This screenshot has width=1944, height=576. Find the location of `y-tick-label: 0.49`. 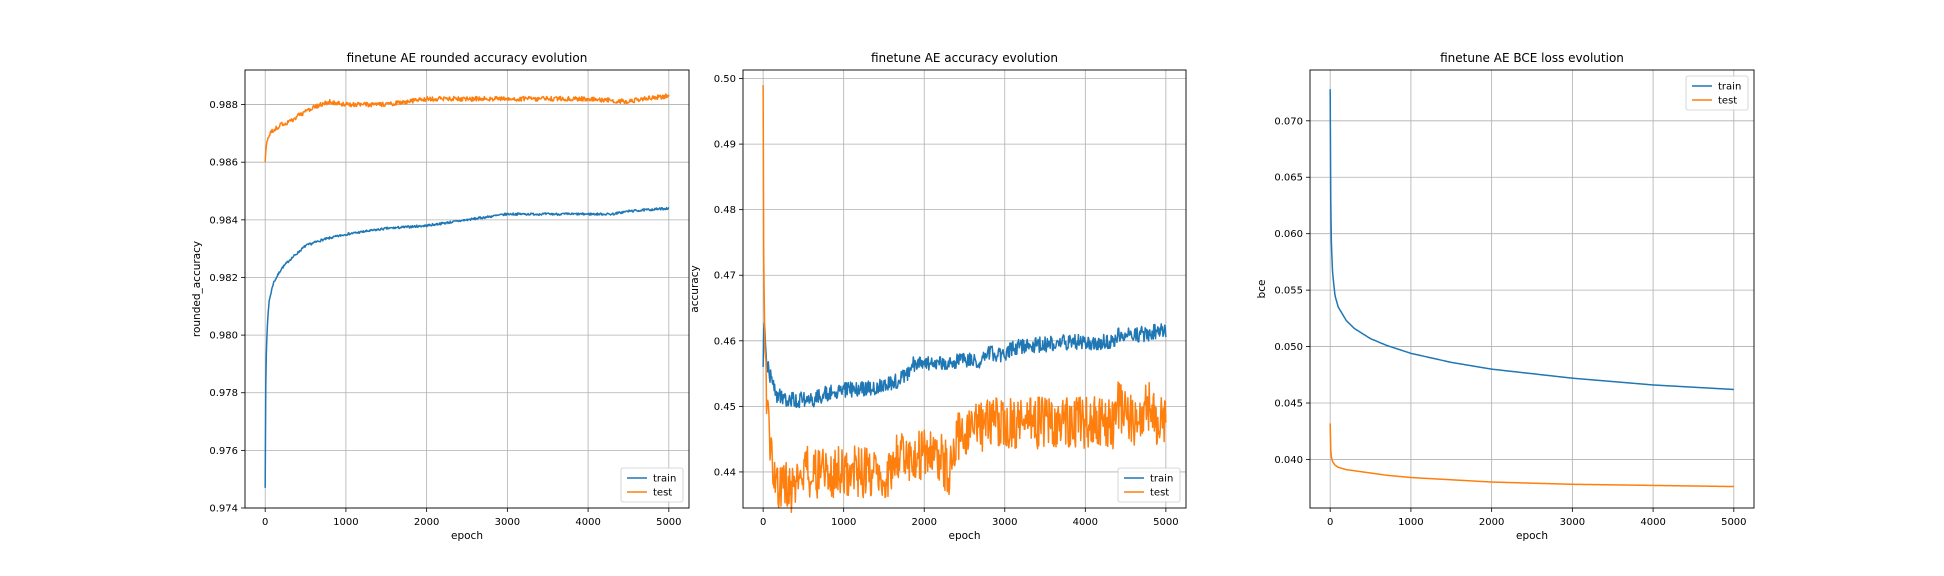

y-tick-label: 0.49 is located at coordinates (725, 145).